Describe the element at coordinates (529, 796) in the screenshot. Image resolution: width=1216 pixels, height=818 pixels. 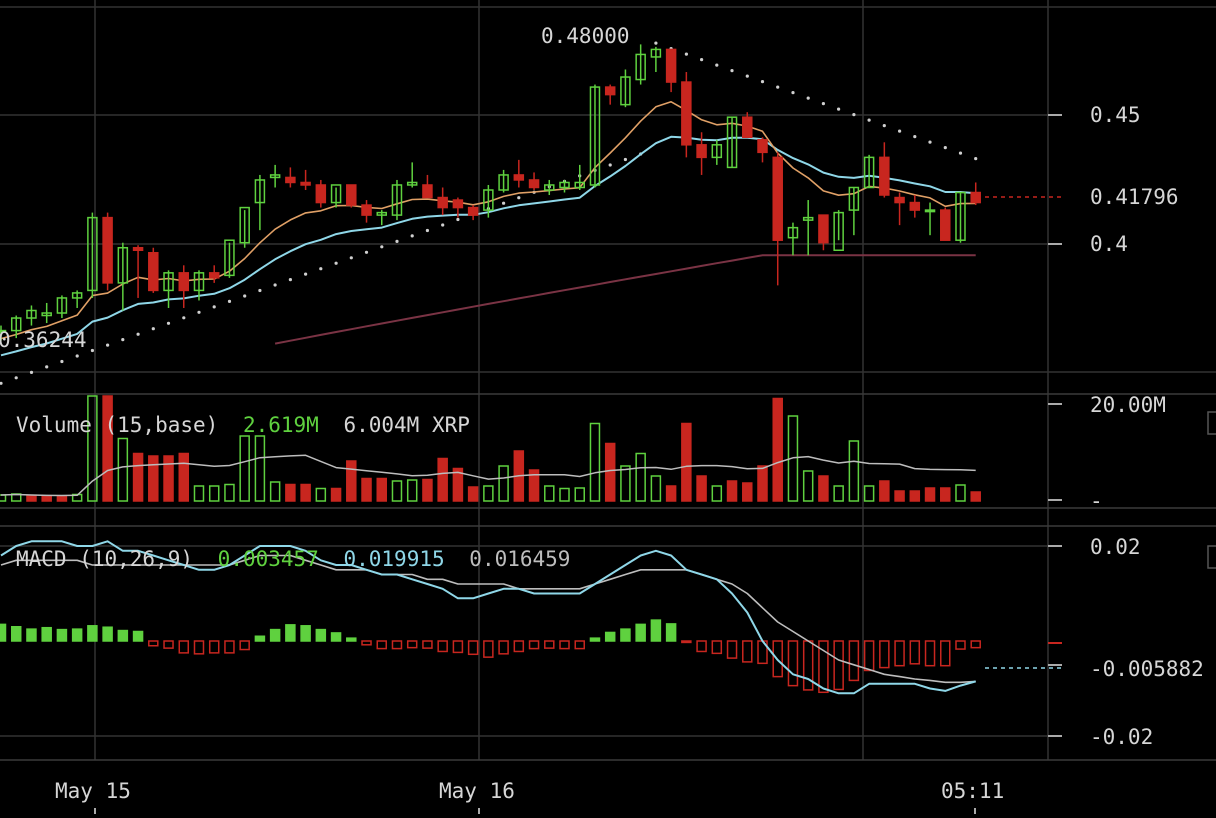
I see `time-axis: May 15 May 16 05:11` at that location.